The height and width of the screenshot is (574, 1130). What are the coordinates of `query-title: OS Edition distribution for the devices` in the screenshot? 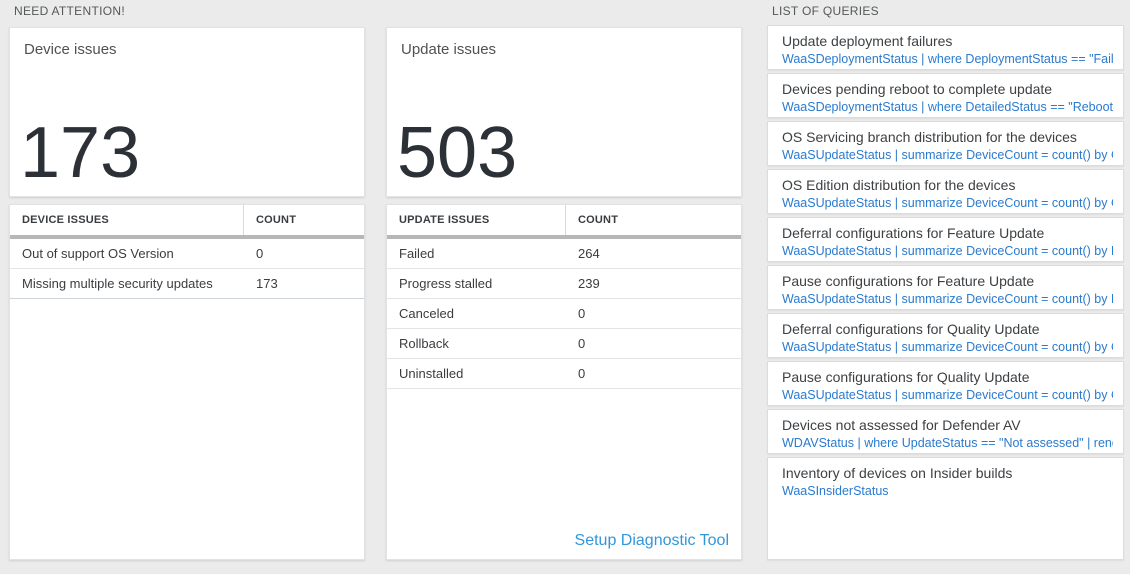 It's located at (899, 185).